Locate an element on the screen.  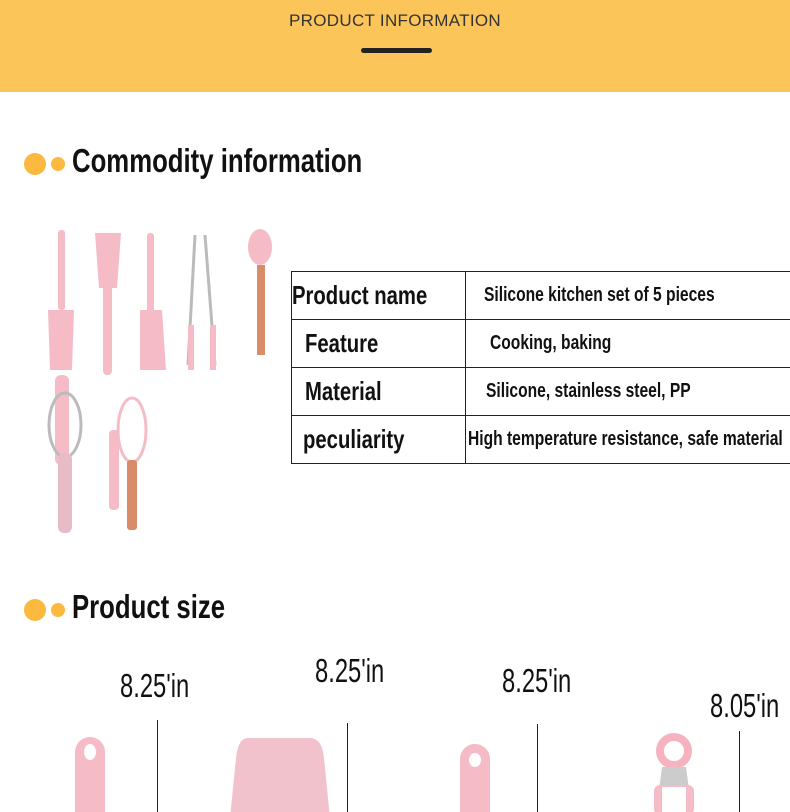
table-row: Material Silicone, stainless steel, PP is located at coordinates (540, 391).